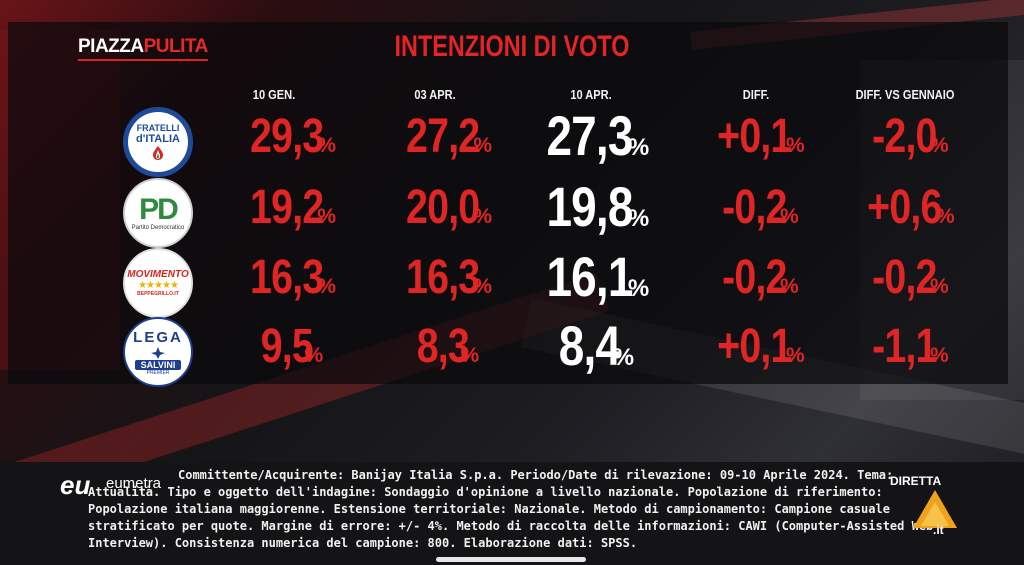  I want to click on page-title: INTENZIONI DI VOTO, so click(512, 46).